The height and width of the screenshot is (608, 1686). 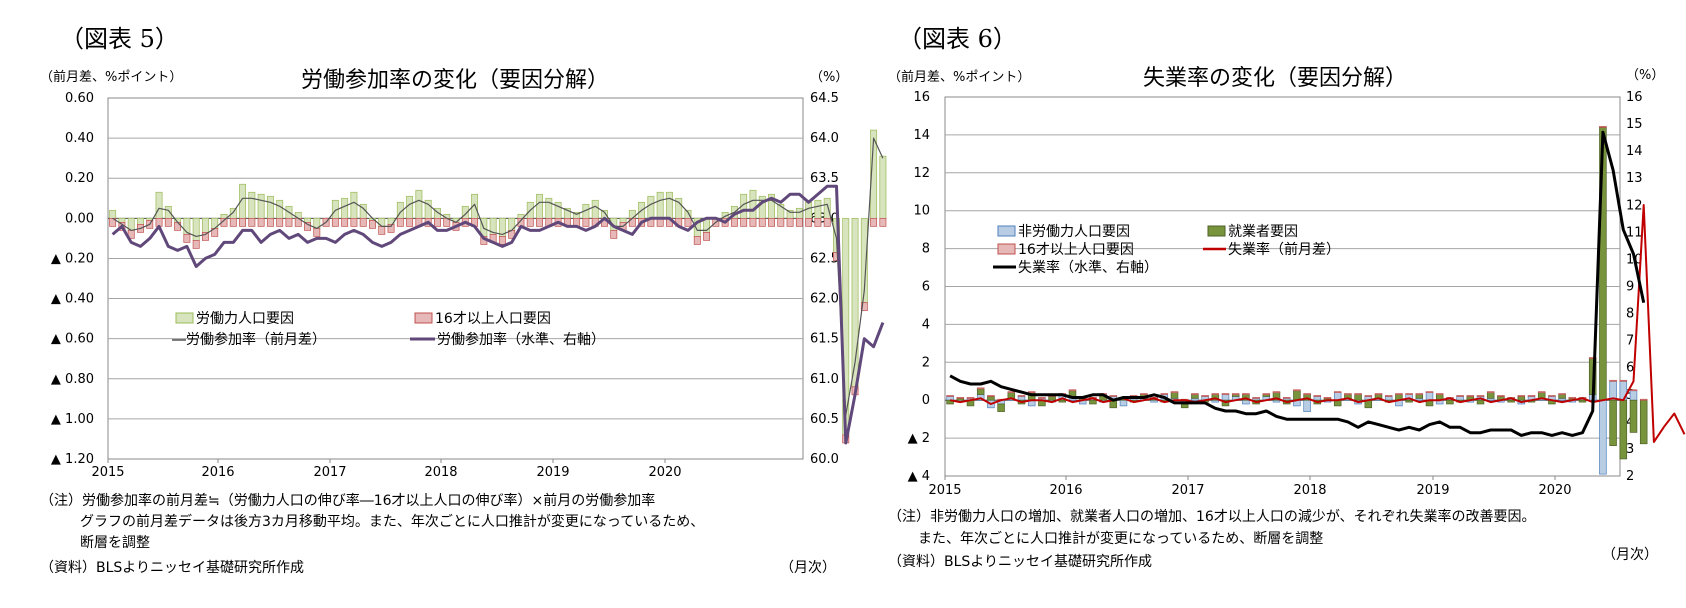 I want to click on y-left-tick-label: ▲ 4, so click(x=919, y=476).